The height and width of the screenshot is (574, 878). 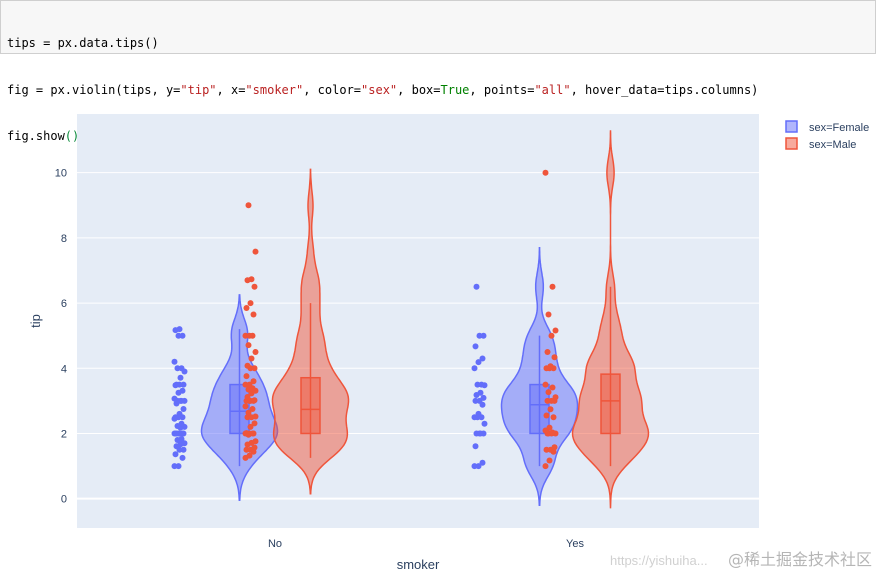 What do you see at coordinates (839, 128) in the screenshot?
I see `legend-label: sex=Female` at bounding box center [839, 128].